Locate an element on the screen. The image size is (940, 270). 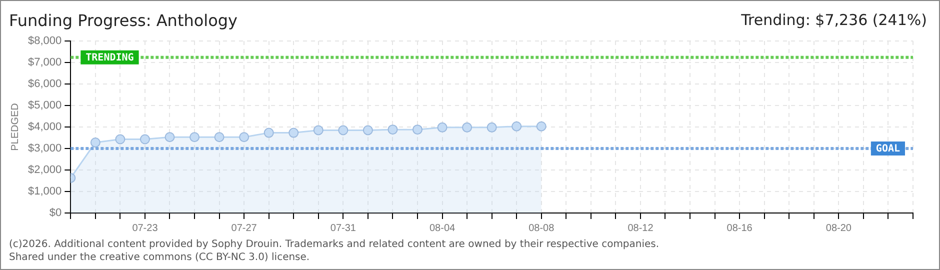
text: Trending: $7,236 (241%) is located at coordinates (834, 20).